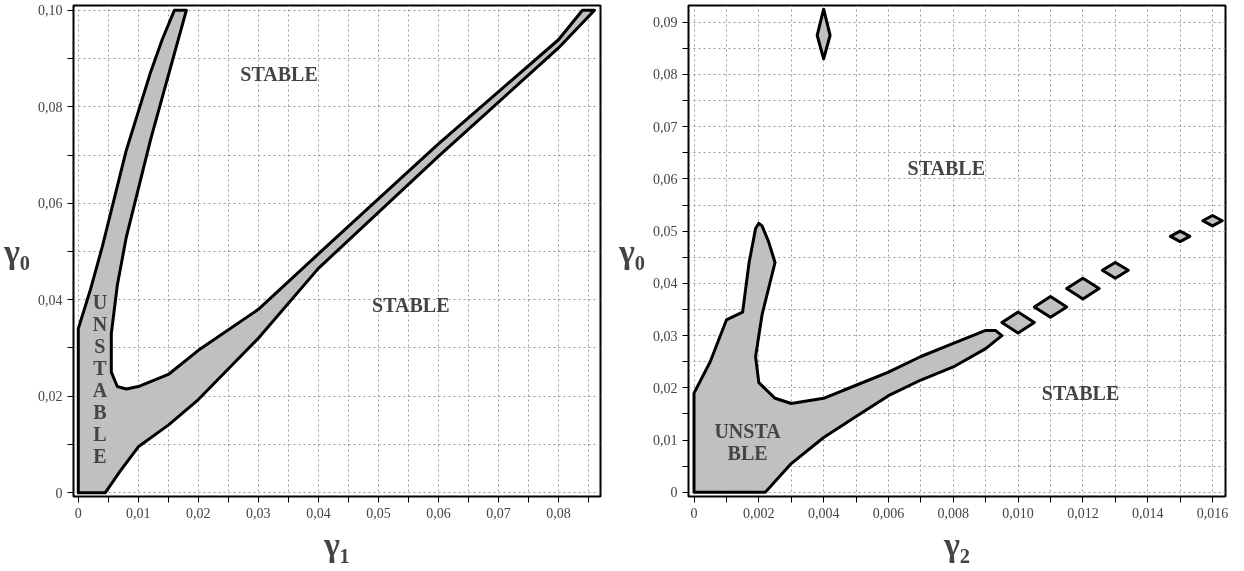 This screenshot has width=1244, height=571. I want to click on x-tick-label: 0,016, so click(1212, 513).